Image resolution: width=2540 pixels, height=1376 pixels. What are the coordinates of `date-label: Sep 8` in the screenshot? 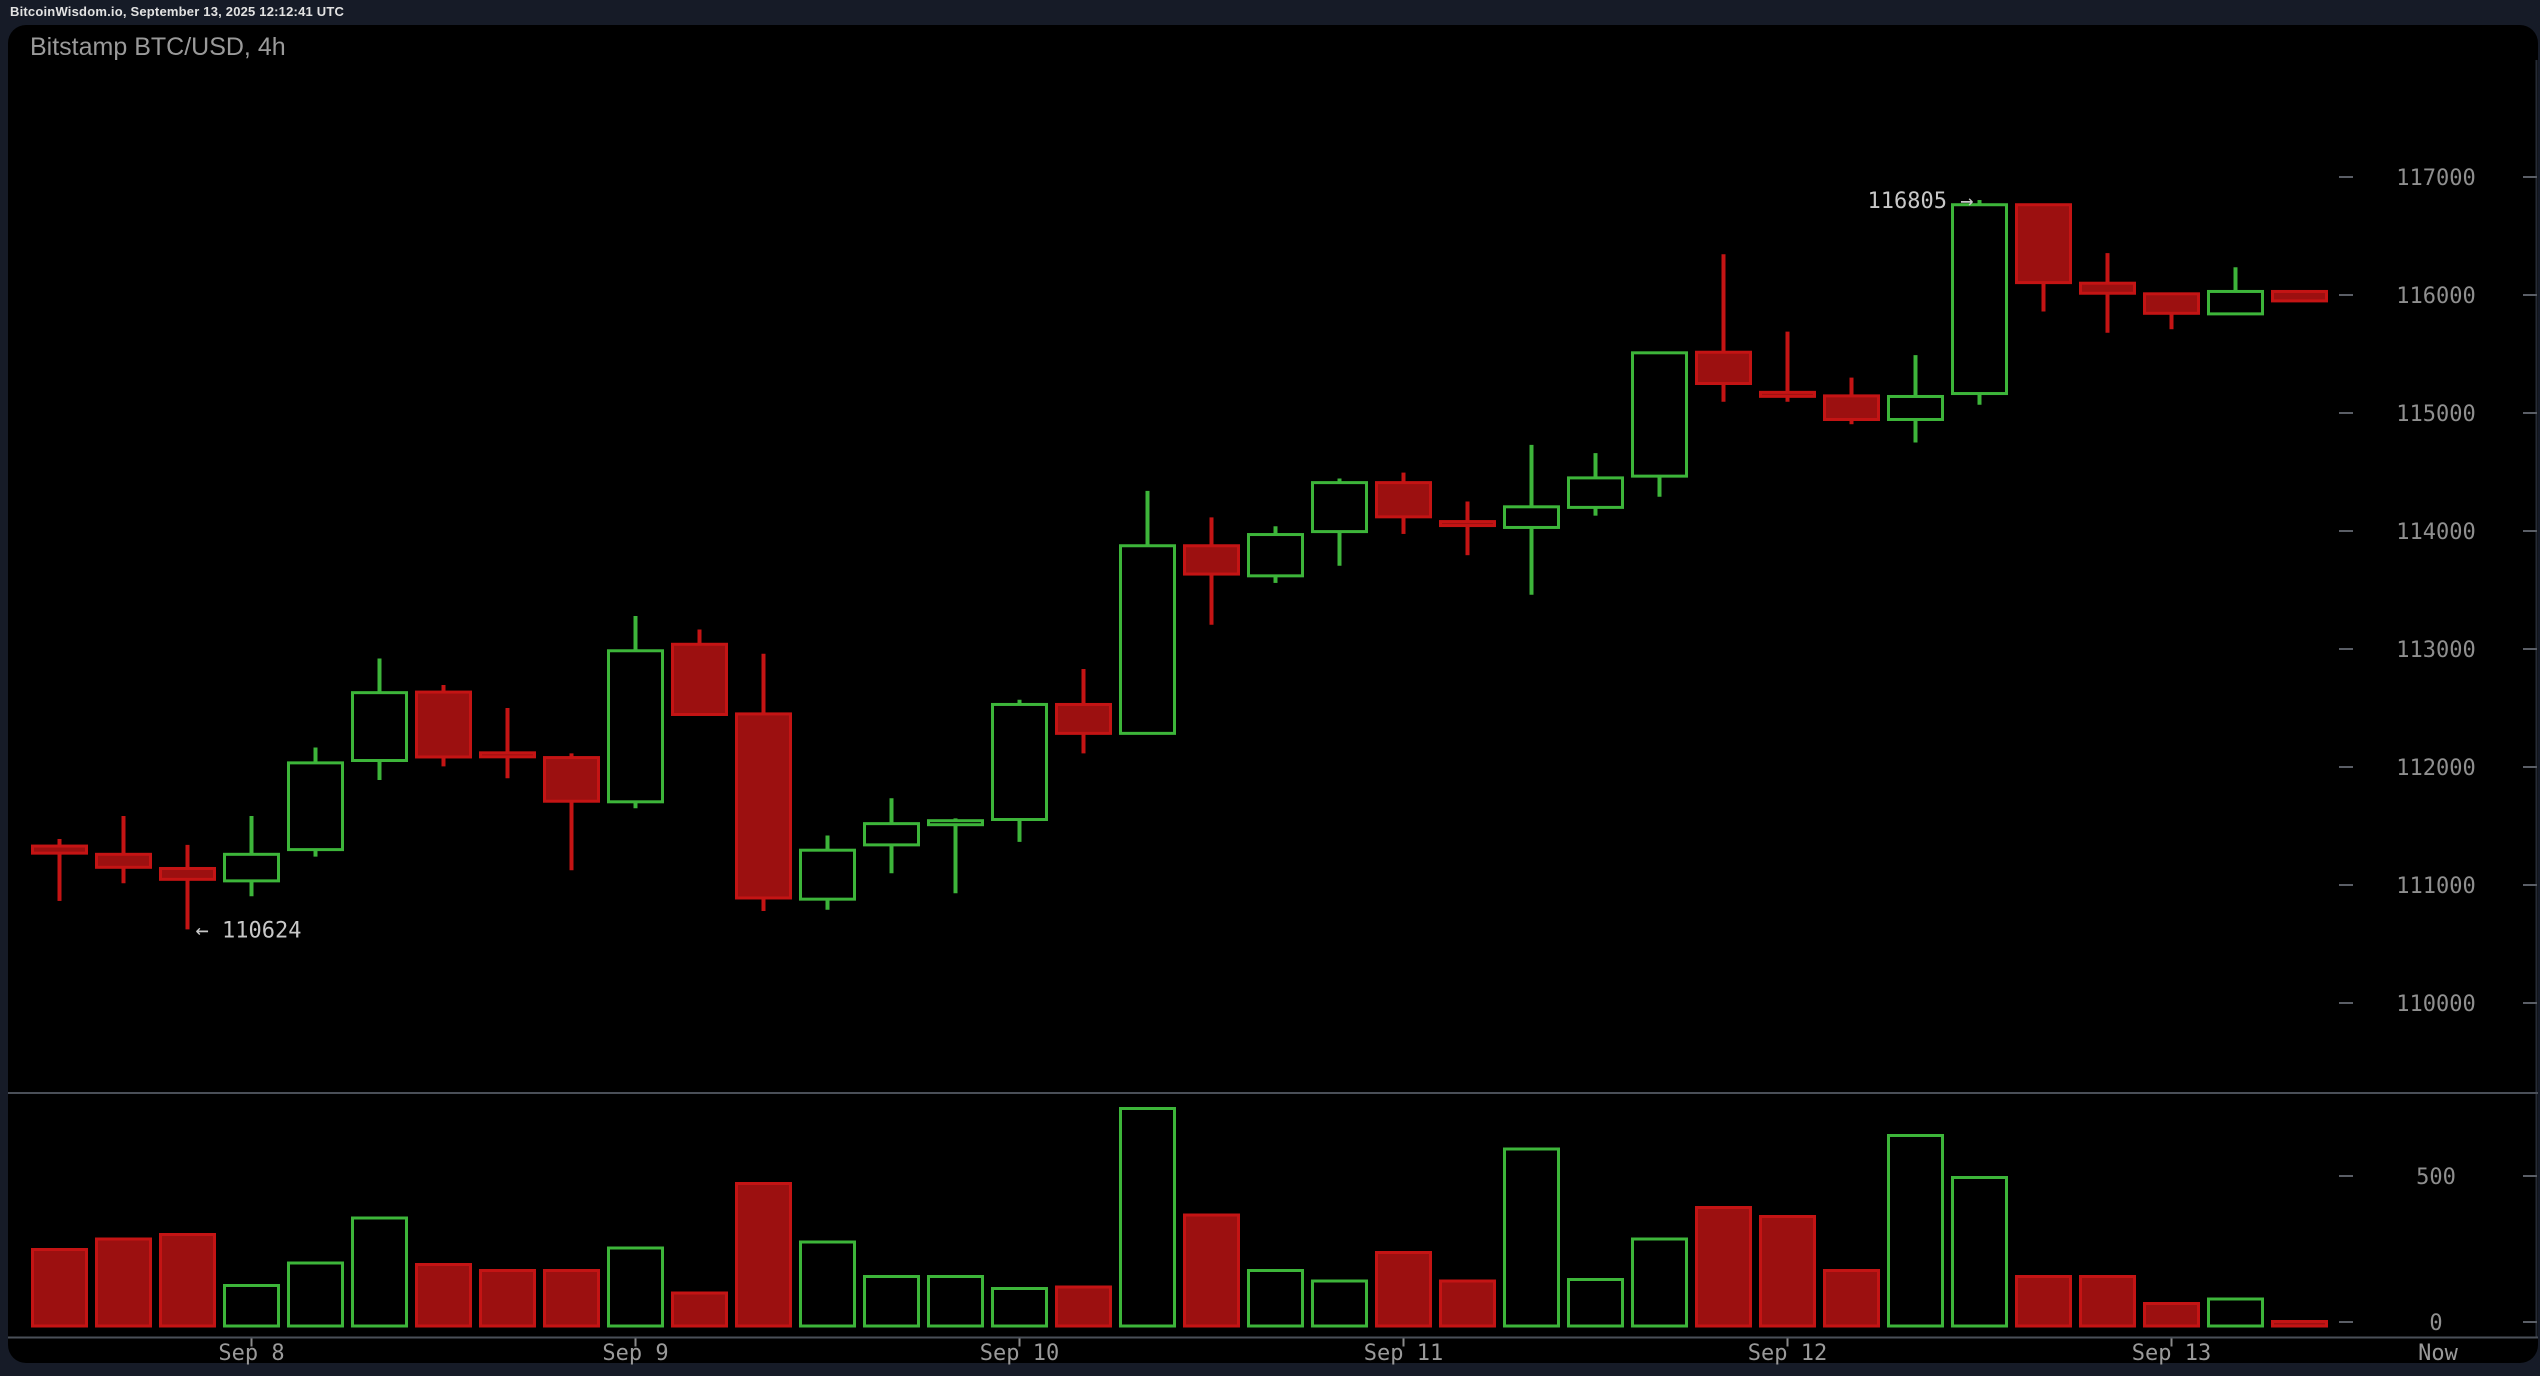 It's located at (251, 1353).